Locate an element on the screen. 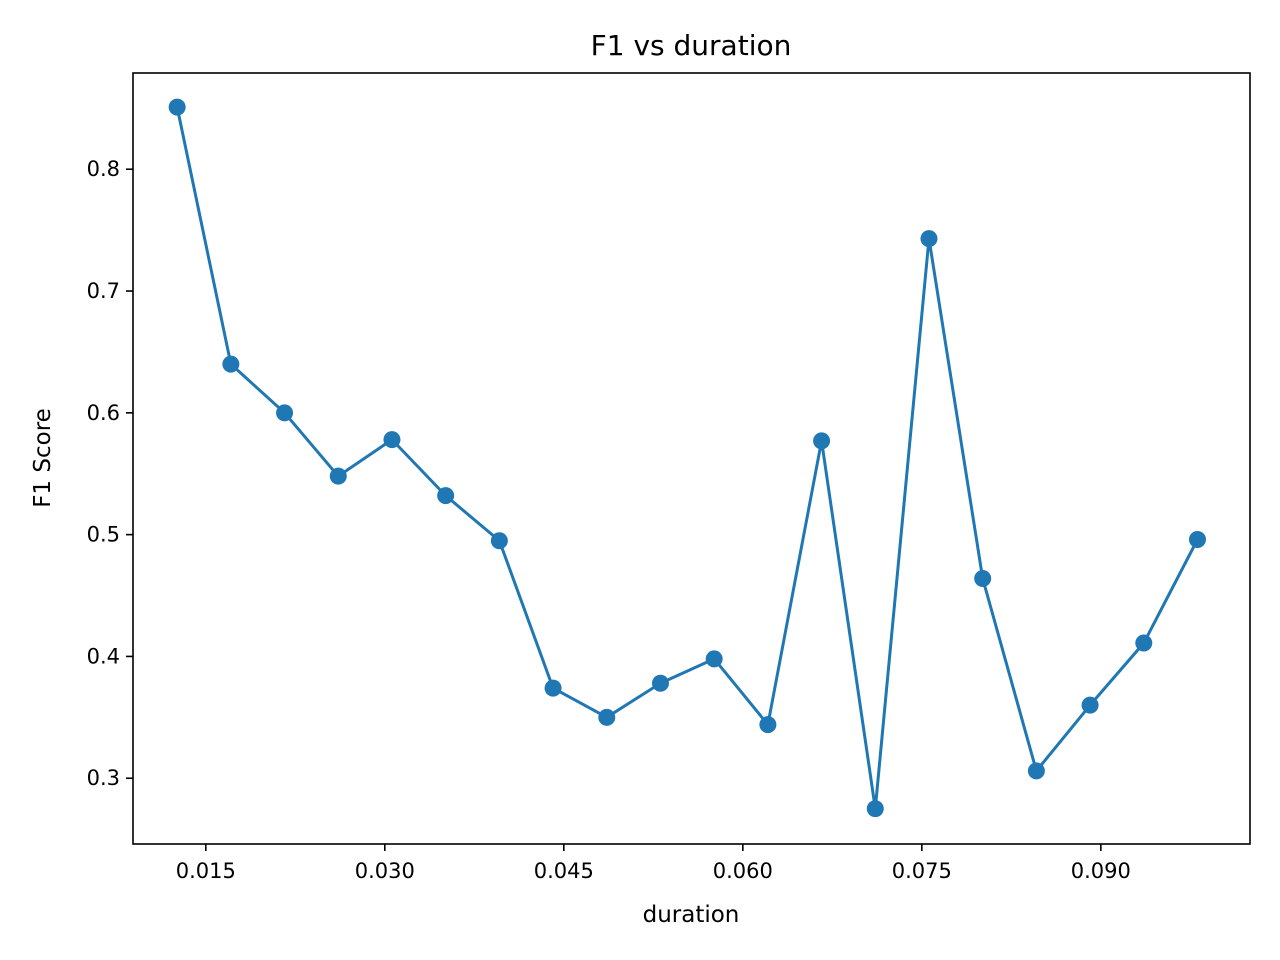 The image size is (1280, 960). y-tick-label: 0.3 is located at coordinates (103, 778).